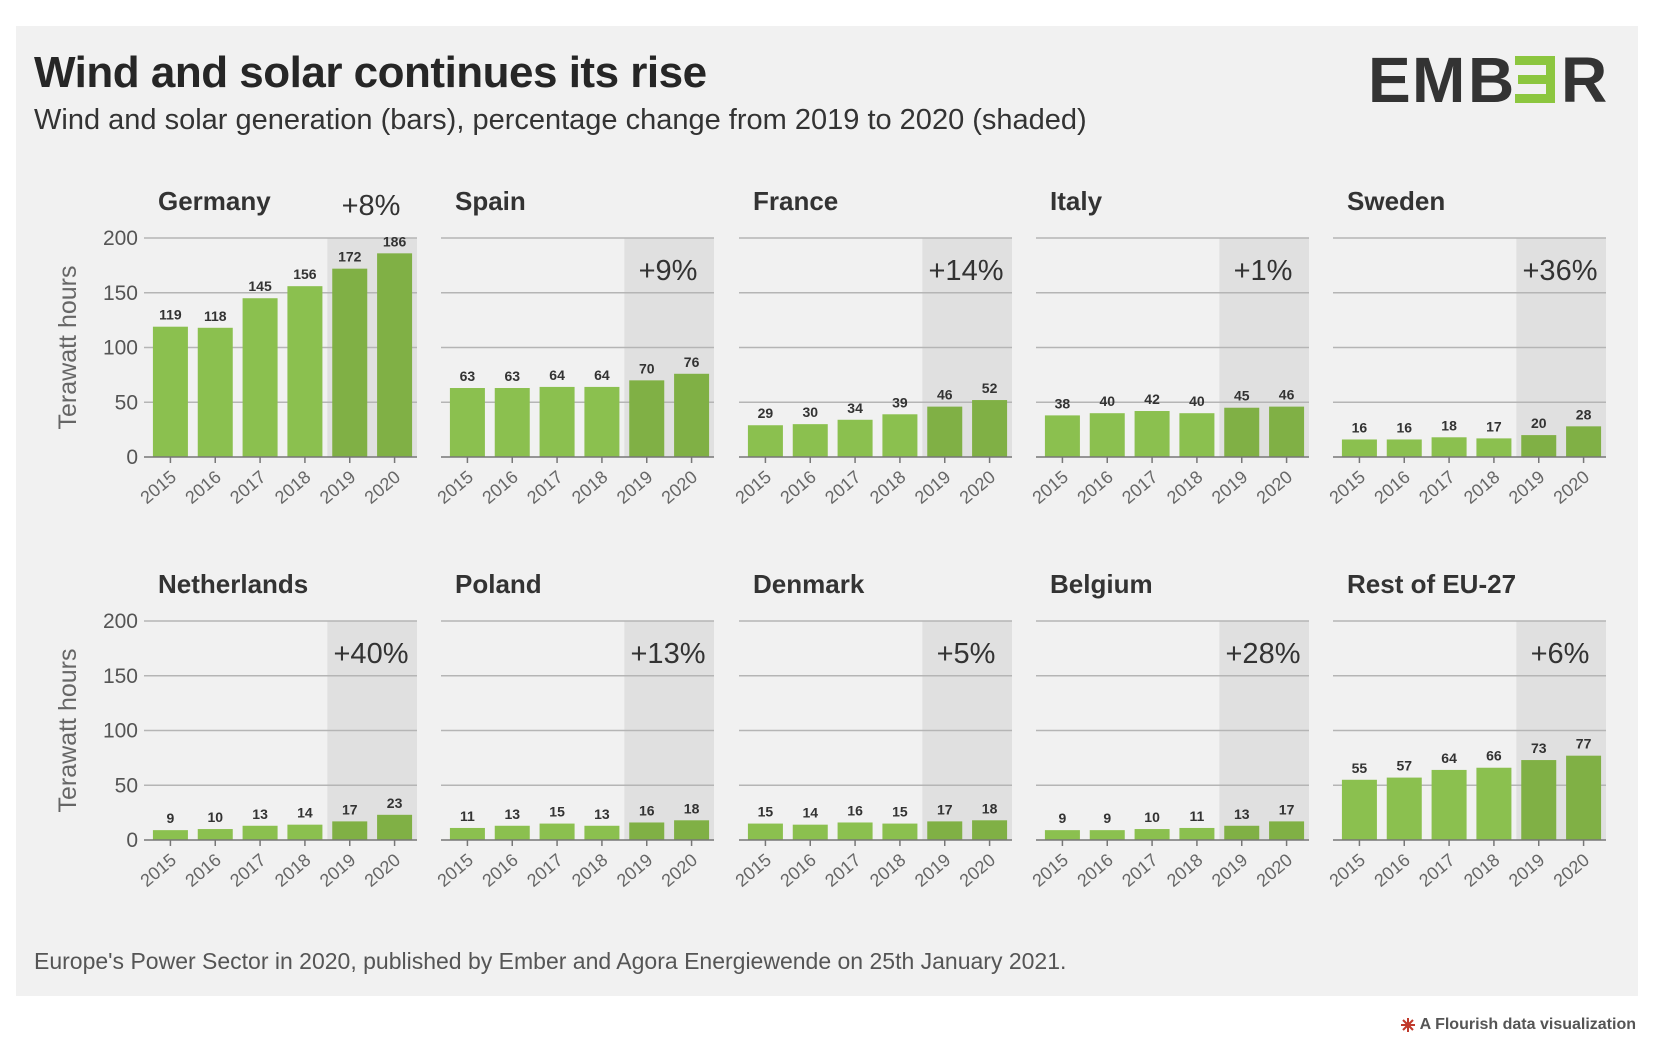 The image size is (1654, 1050). I want to click on data-label: 77, so click(1584, 744).